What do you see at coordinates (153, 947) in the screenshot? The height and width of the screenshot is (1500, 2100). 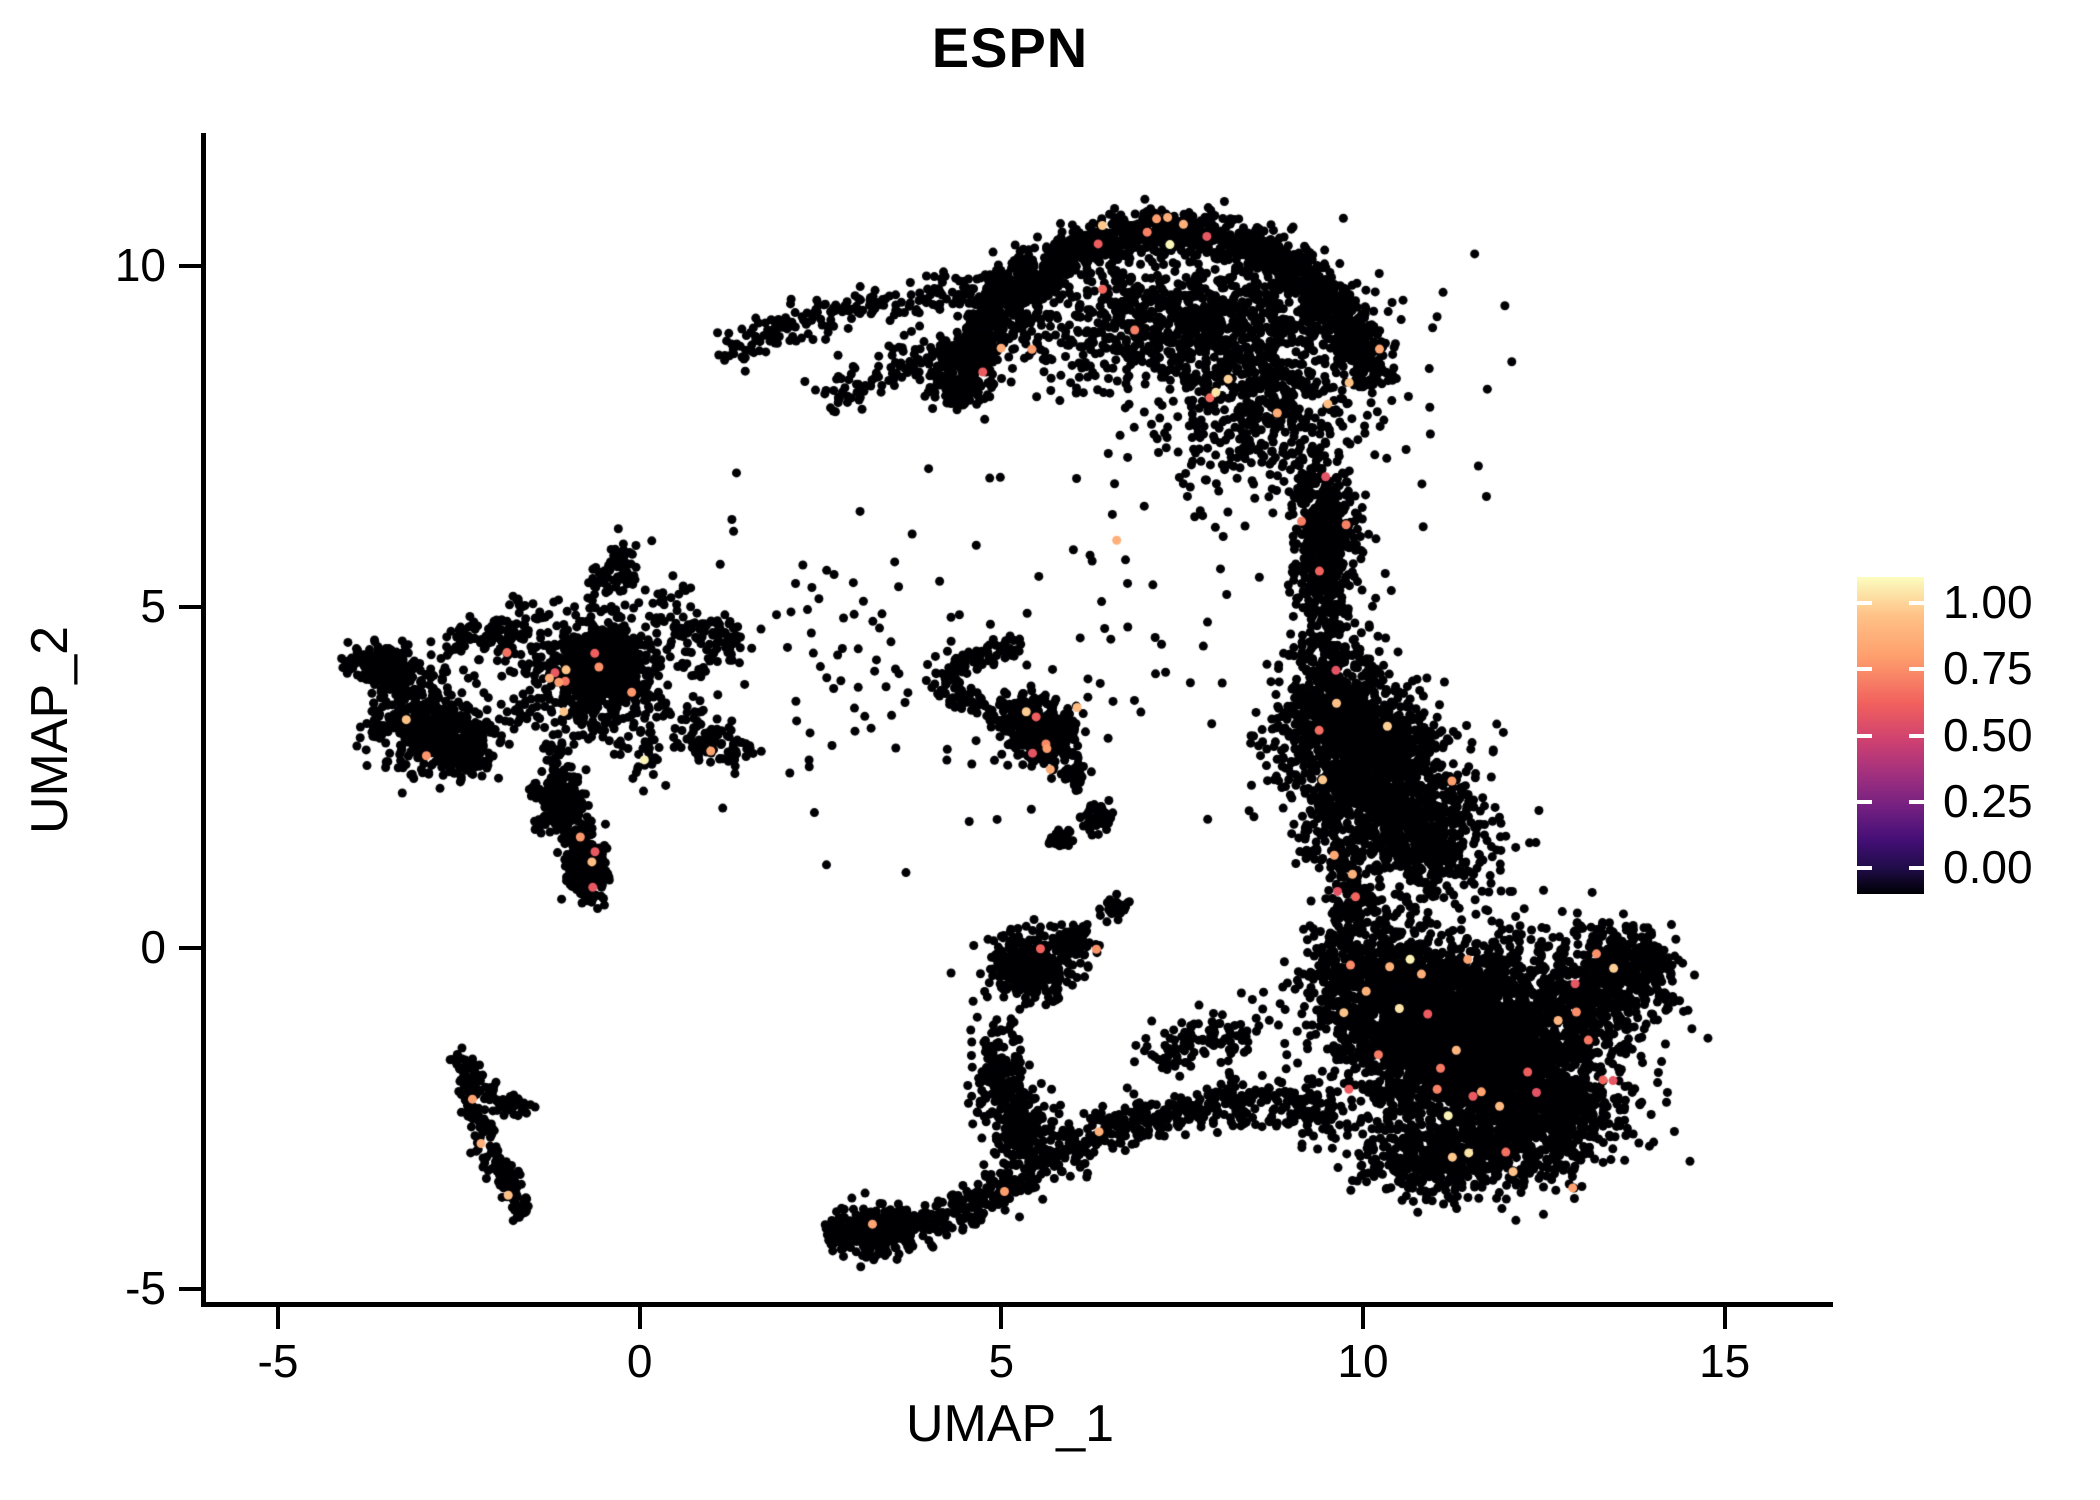 I see `y-tick-label: 0` at bounding box center [153, 947].